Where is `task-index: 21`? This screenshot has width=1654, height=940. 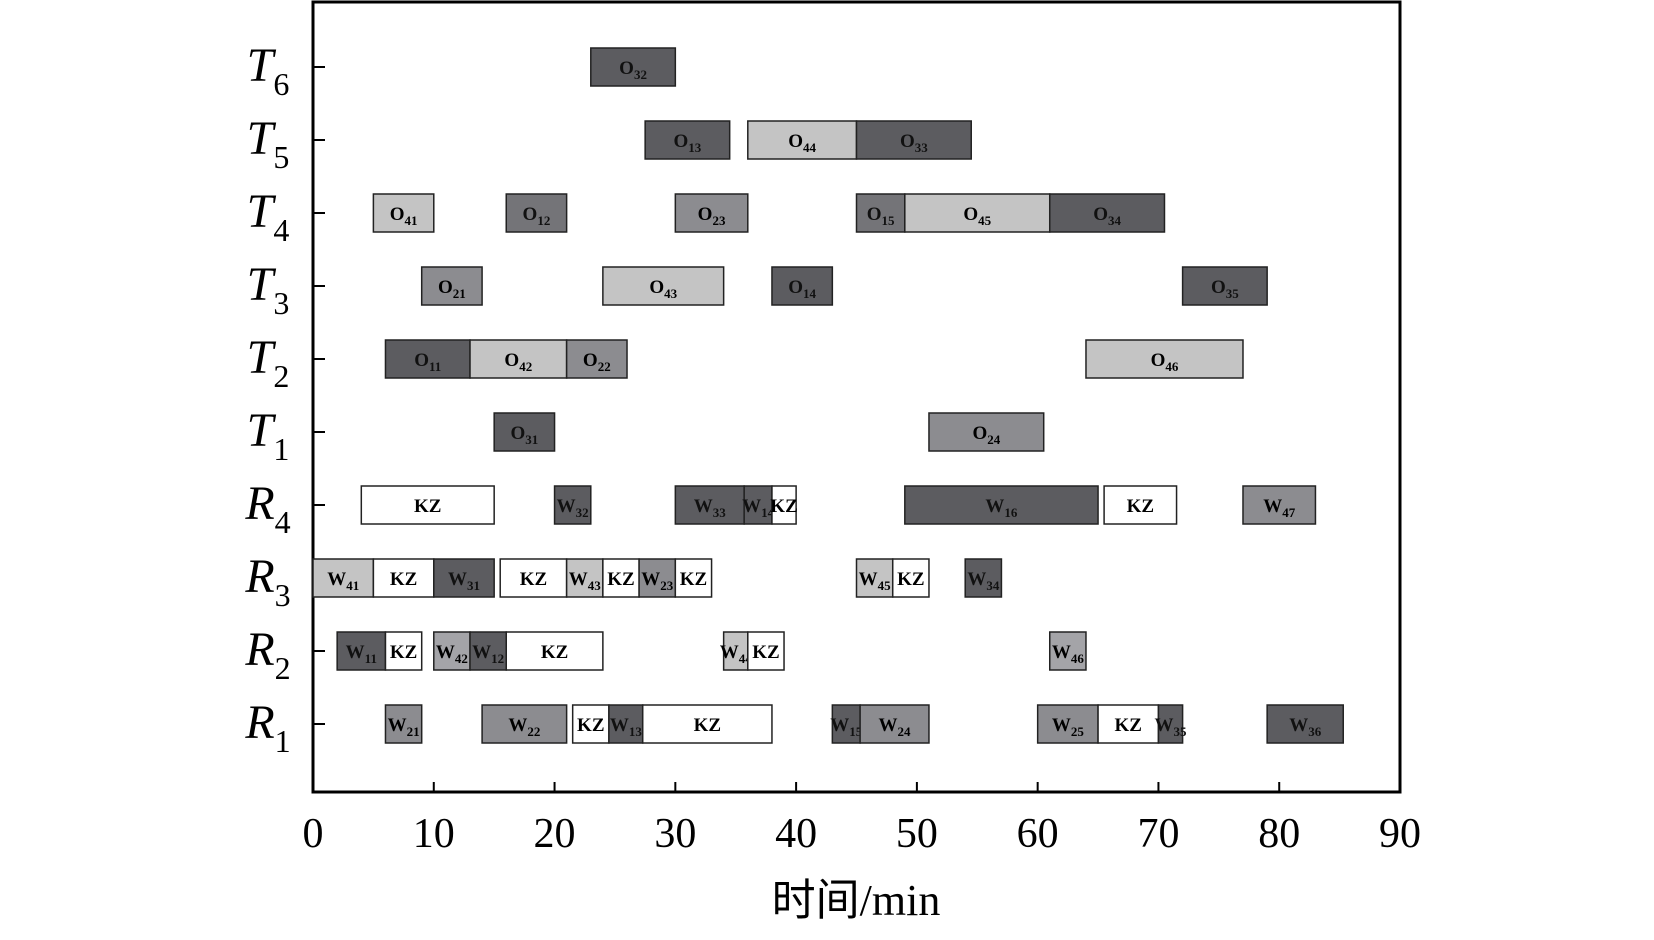
task-index: 21 is located at coordinates (413, 731).